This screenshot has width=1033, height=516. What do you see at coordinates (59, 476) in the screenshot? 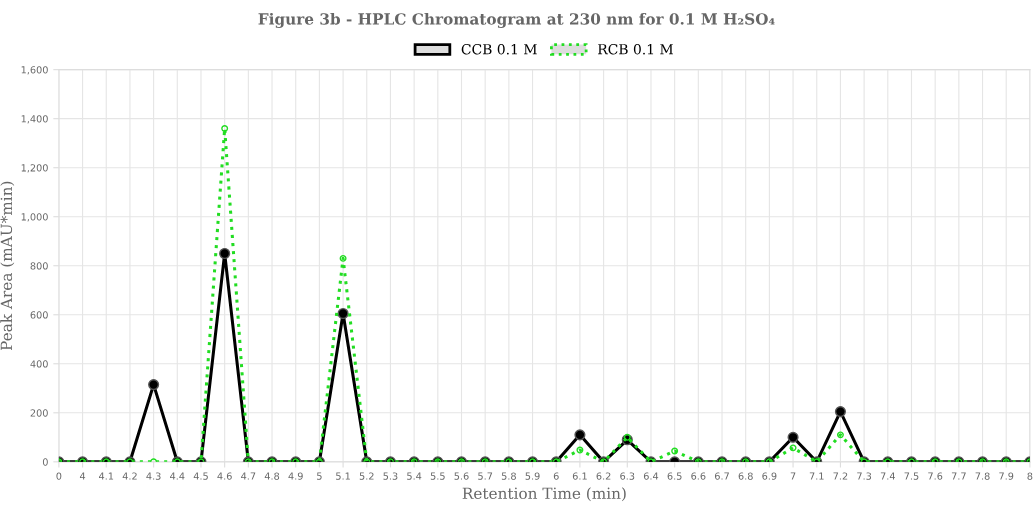
I see `x-tick-label: 0` at bounding box center [59, 476].